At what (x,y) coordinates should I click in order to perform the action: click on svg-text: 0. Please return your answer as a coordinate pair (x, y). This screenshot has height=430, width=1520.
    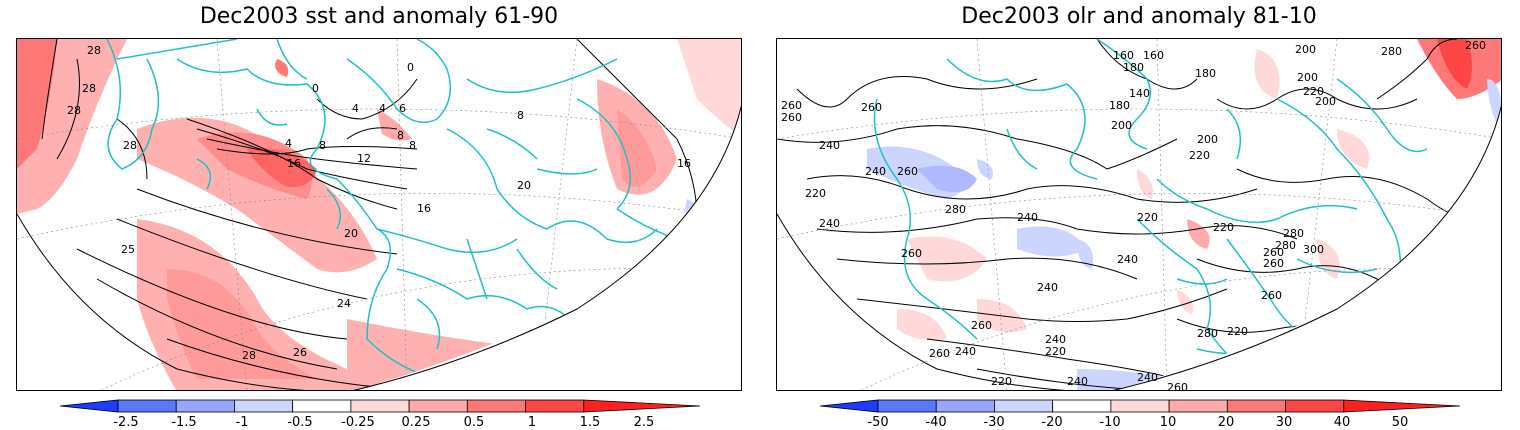
    Looking at the image, I should click on (315, 88).